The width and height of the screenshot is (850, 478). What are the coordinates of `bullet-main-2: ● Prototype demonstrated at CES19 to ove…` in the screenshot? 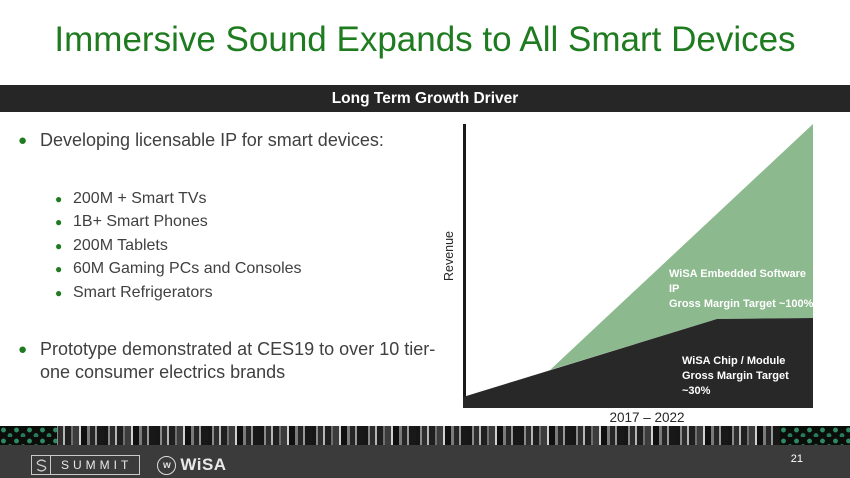 It's located at (230, 361).